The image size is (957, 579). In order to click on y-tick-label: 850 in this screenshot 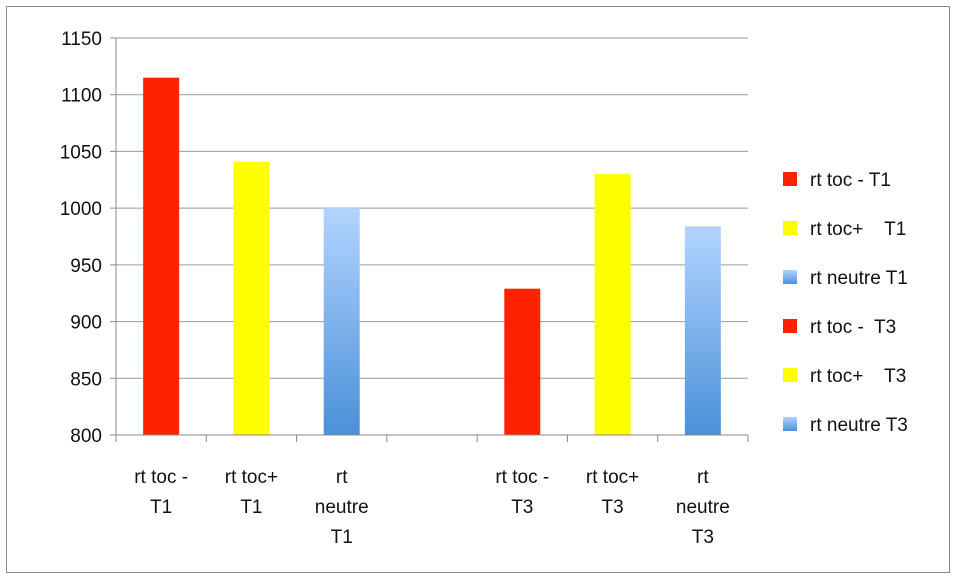, I will do `click(86, 379)`.